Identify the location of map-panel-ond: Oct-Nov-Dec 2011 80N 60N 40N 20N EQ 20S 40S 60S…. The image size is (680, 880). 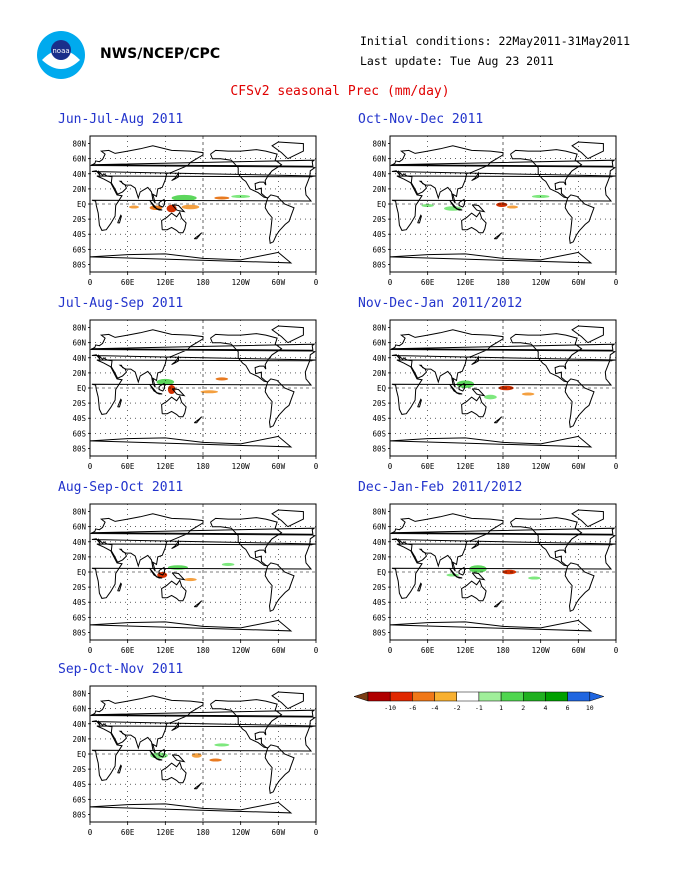
(503, 203).